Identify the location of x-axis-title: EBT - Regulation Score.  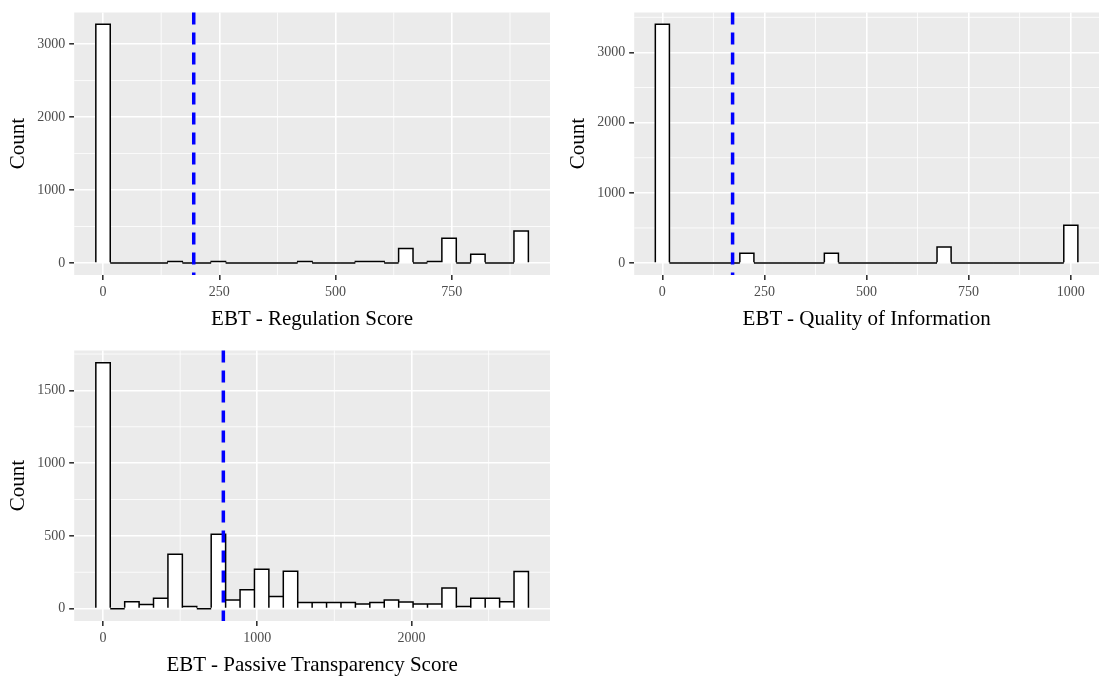
(312, 317).